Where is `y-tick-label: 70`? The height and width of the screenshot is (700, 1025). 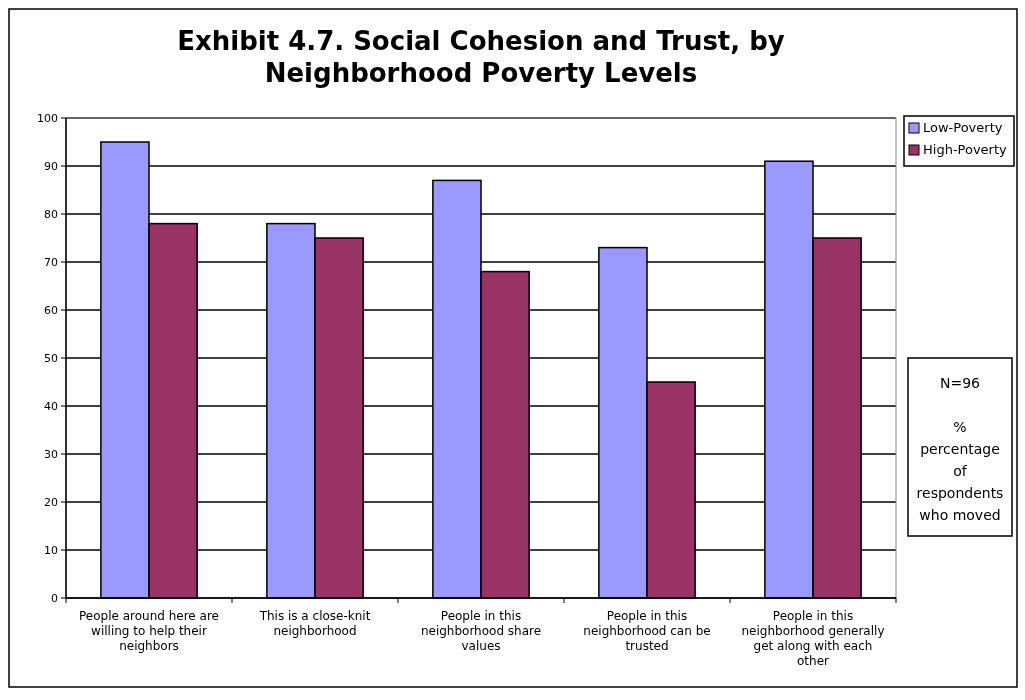
y-tick-label: 70 is located at coordinates (51, 262).